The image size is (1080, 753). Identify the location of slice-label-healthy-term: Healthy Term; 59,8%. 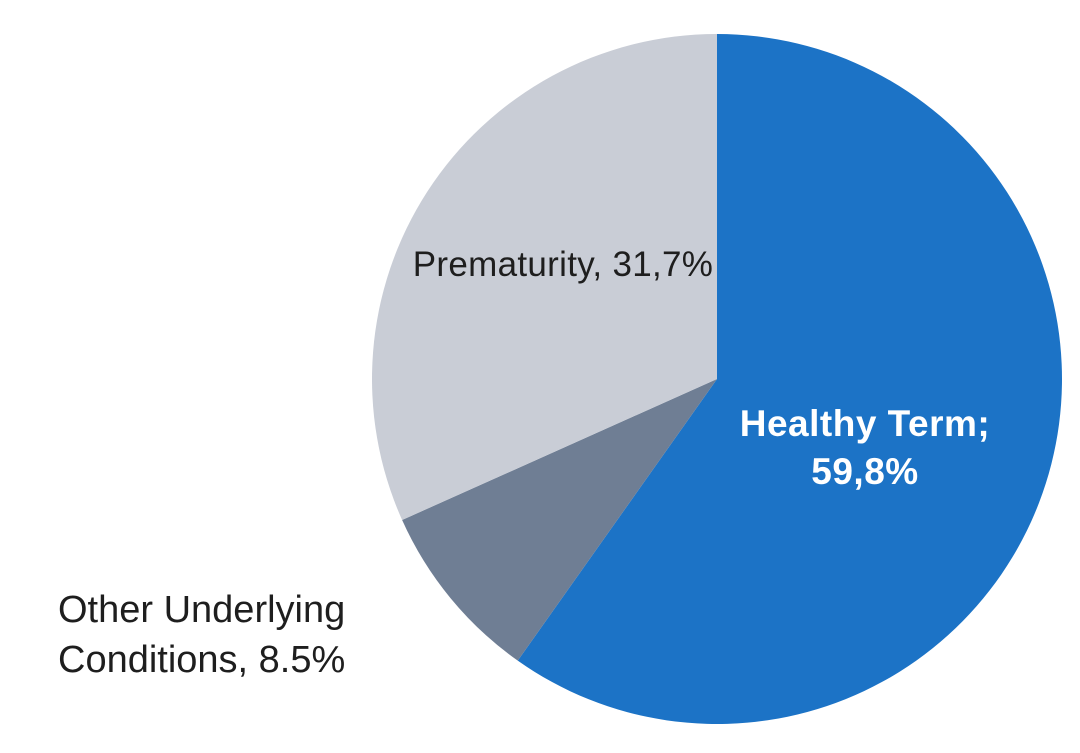
(865, 447).